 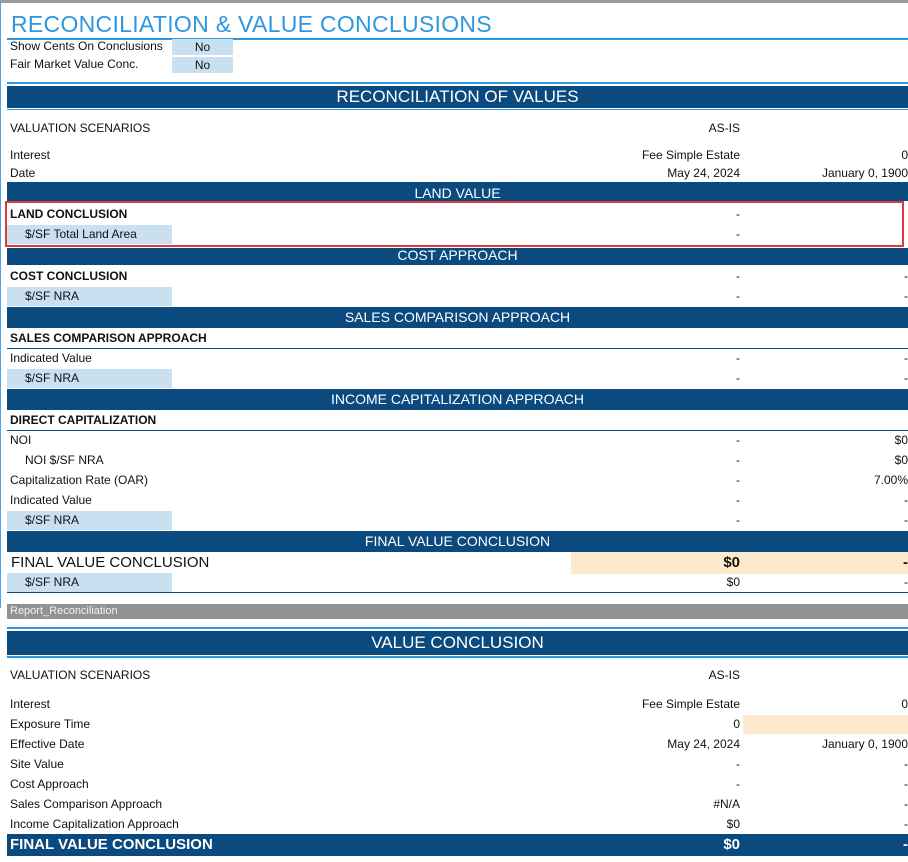 I want to click on final-sf-value: $0, so click(x=733, y=582).